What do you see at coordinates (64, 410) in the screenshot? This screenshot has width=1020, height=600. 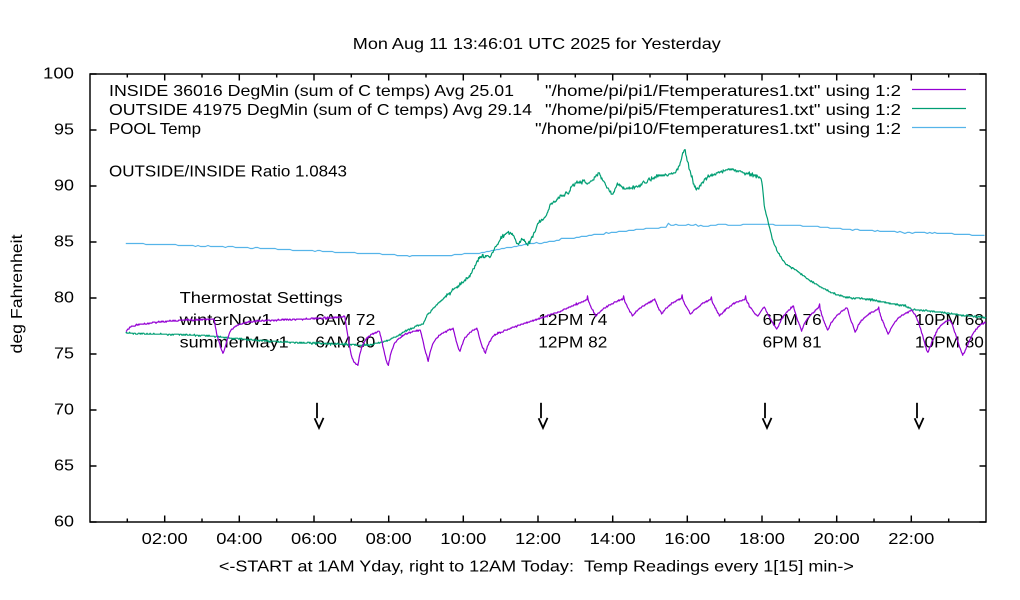 I see `svg-text: 70` at bounding box center [64, 410].